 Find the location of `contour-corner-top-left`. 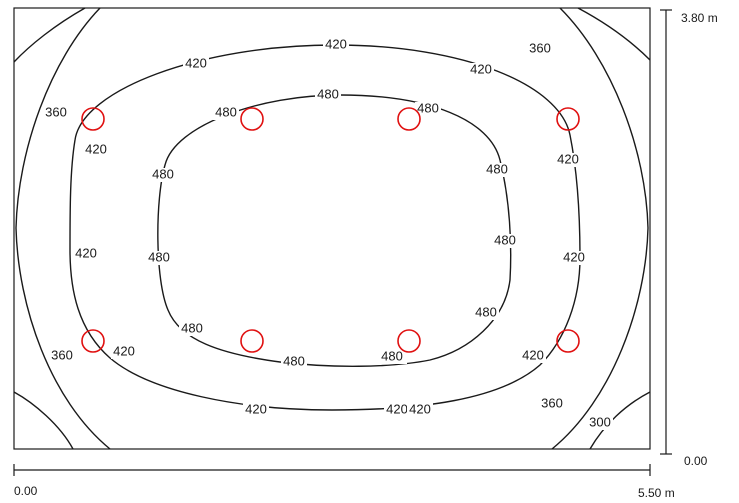

contour-corner-top-left is located at coordinates (49, 35).